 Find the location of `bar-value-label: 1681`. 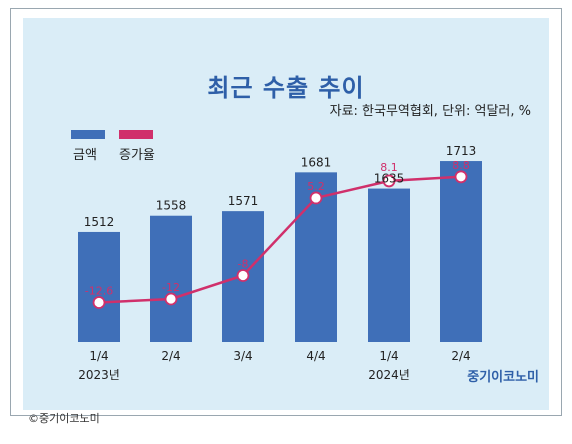

bar-value-label: 1681 is located at coordinates (316, 162).